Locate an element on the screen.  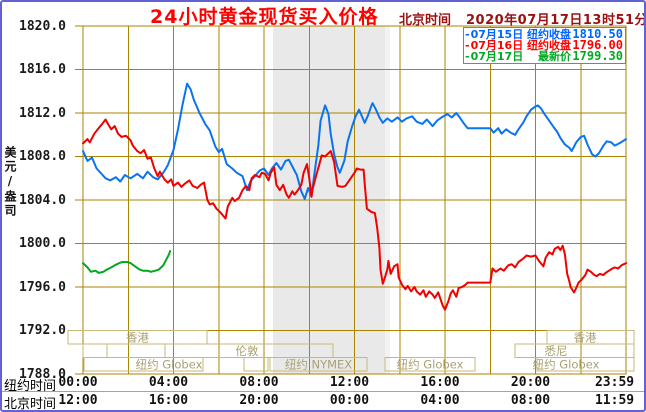
y-tick-label: 1796.0 is located at coordinates (42, 287).